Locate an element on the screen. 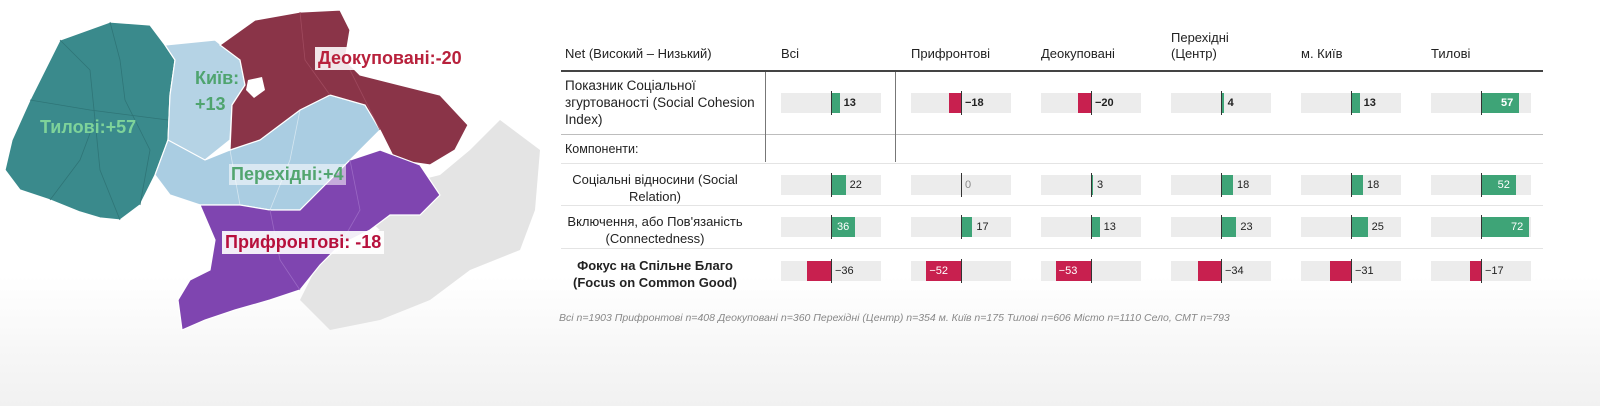  bar-cell-index-deokupovani: −20 is located at coordinates (1091, 103).